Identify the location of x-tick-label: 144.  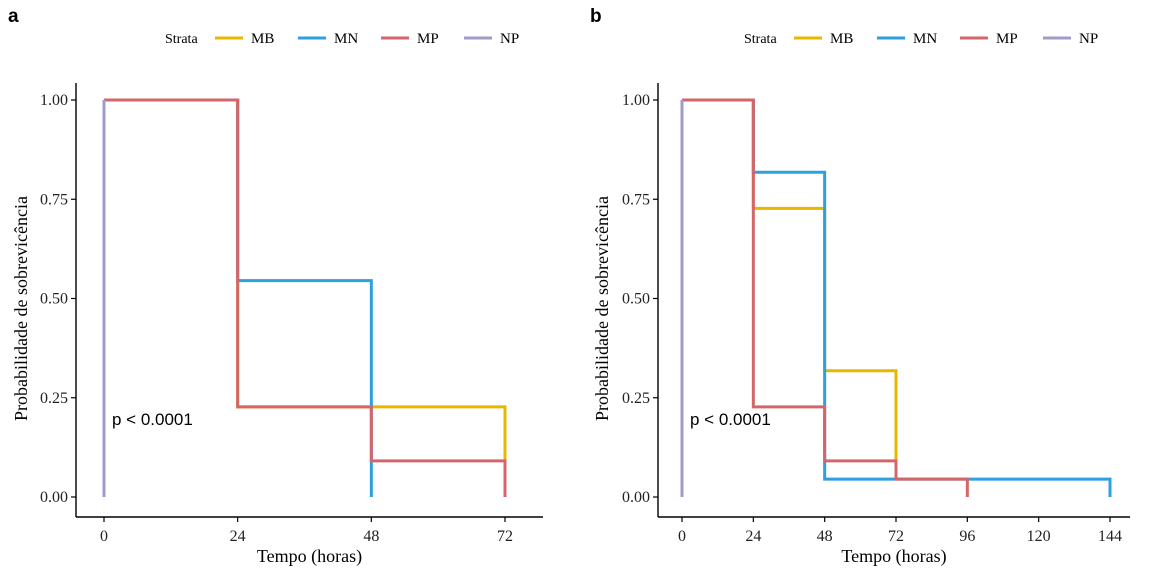
(1110, 536).